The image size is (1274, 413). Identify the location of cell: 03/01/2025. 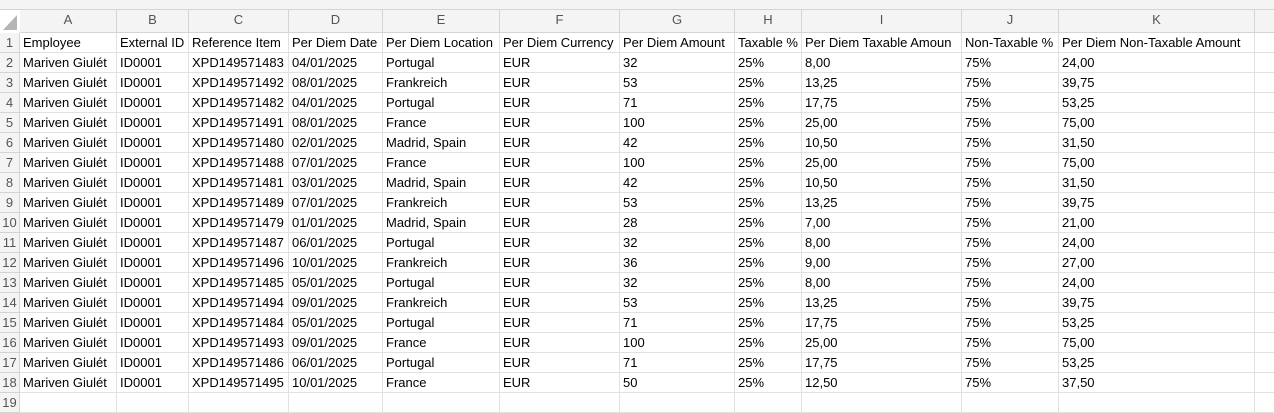
(336, 183).